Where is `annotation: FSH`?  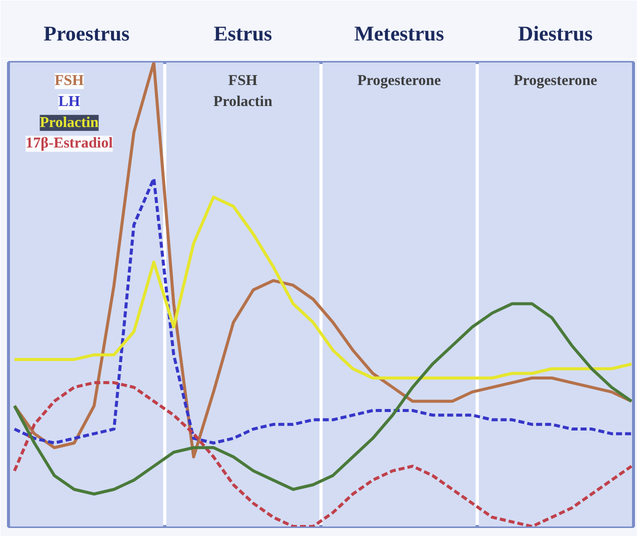
annotation: FSH is located at coordinates (243, 81).